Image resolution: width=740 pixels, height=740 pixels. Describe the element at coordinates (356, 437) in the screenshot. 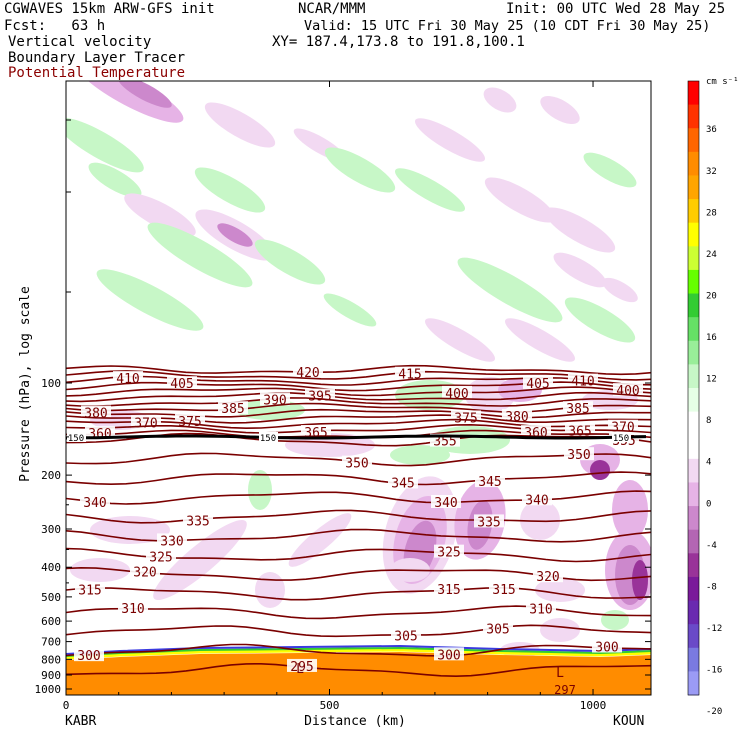

I see `tropopause-150-line` at that location.